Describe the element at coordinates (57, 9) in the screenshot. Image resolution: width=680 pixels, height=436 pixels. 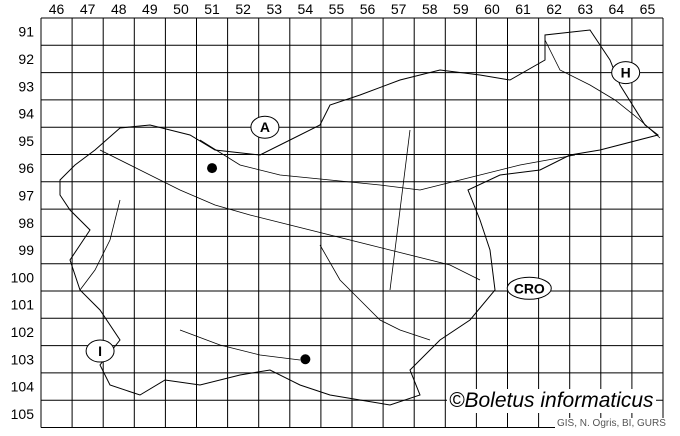
I see `column-label: 46` at that location.